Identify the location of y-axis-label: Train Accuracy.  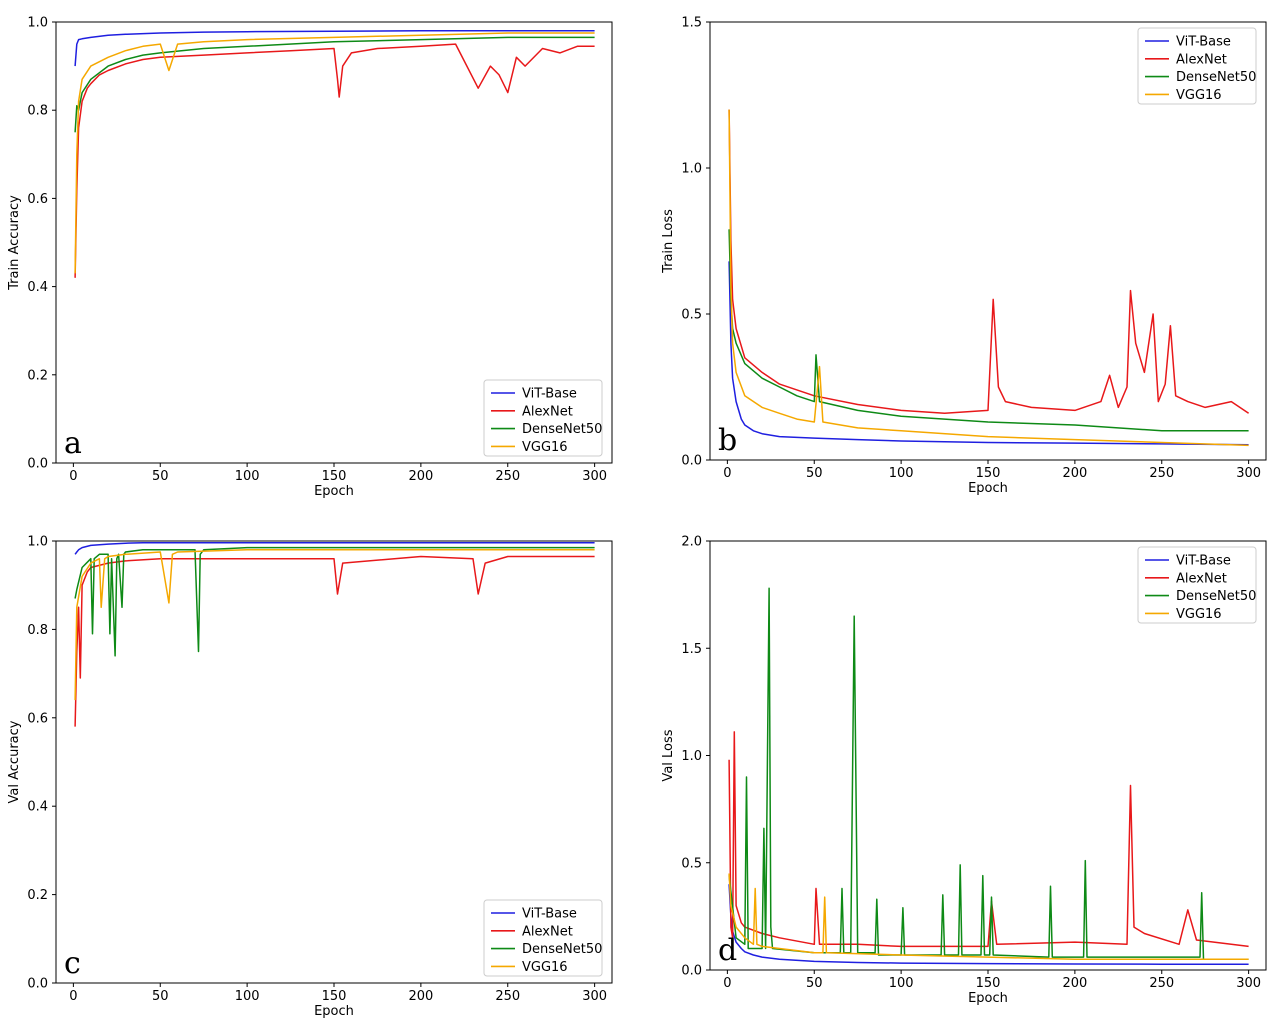
(14, 243).